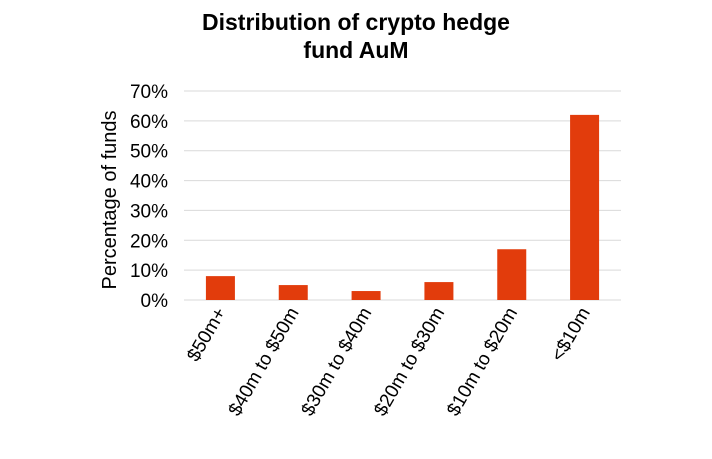 The width and height of the screenshot is (712, 459). Describe the element at coordinates (149, 241) in the screenshot. I see `y-tick-label: 20%` at that location.